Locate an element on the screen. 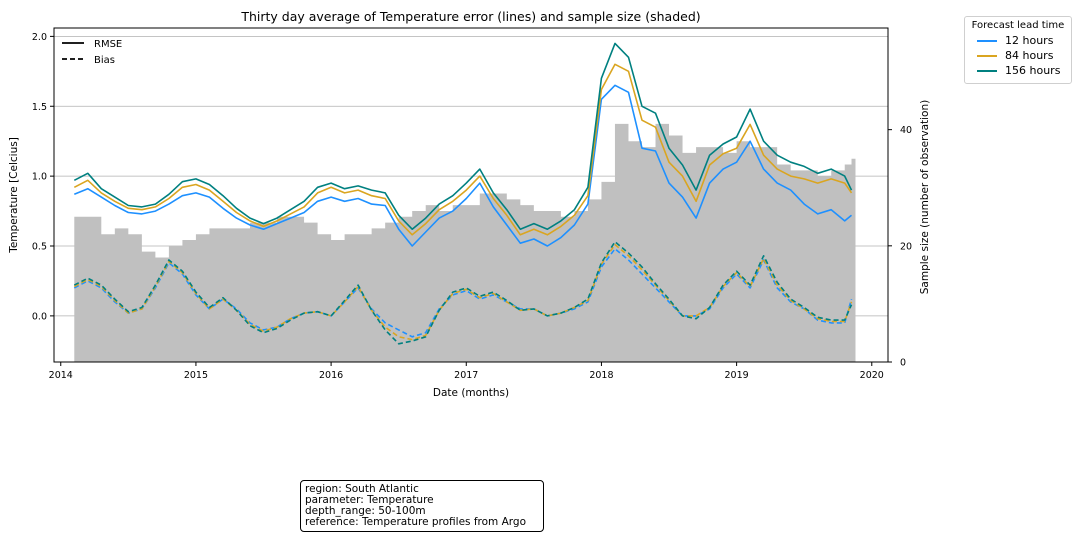 This screenshot has width=1084, height=540. y-tick-label: 1.5 is located at coordinates (39, 107).